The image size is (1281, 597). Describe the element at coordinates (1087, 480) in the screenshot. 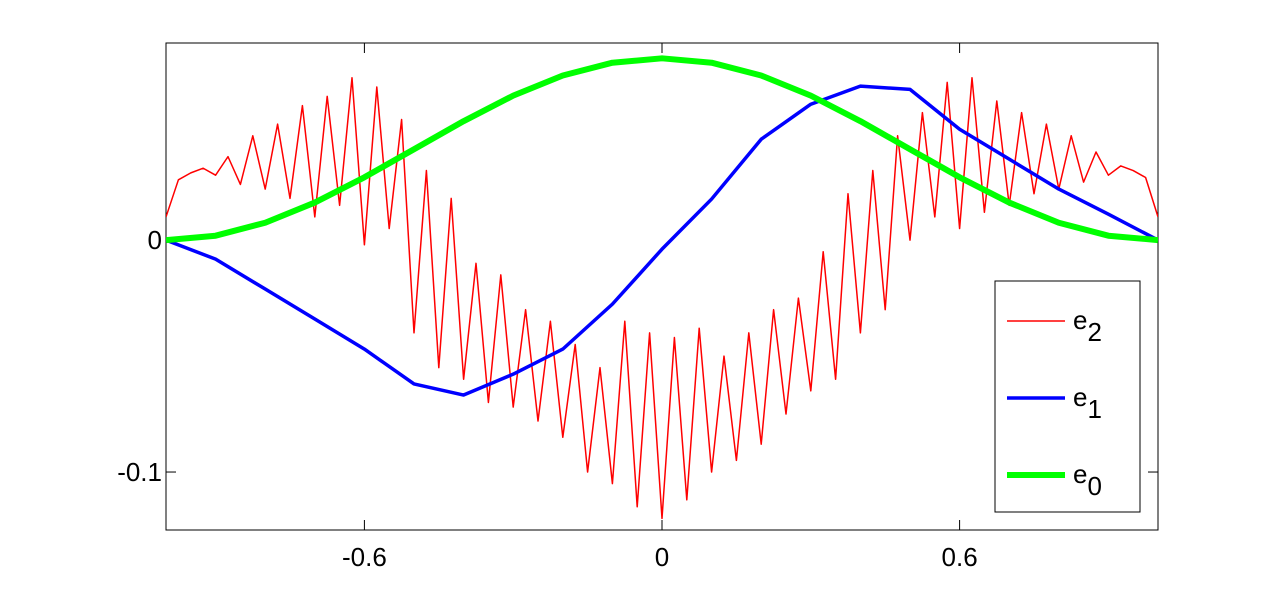

I see `legend-label: e0` at that location.